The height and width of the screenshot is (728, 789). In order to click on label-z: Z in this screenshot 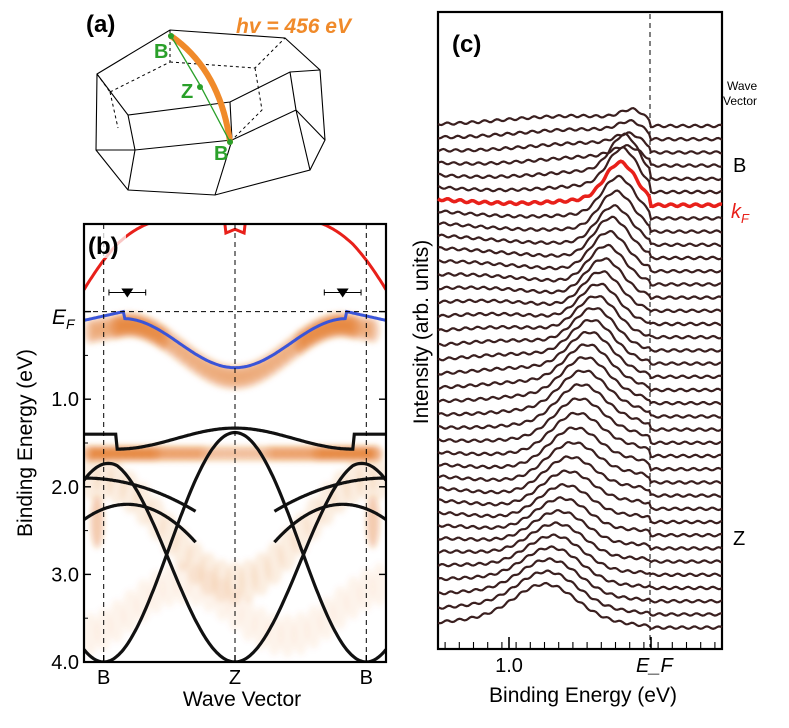, I will do `click(187, 92)`.